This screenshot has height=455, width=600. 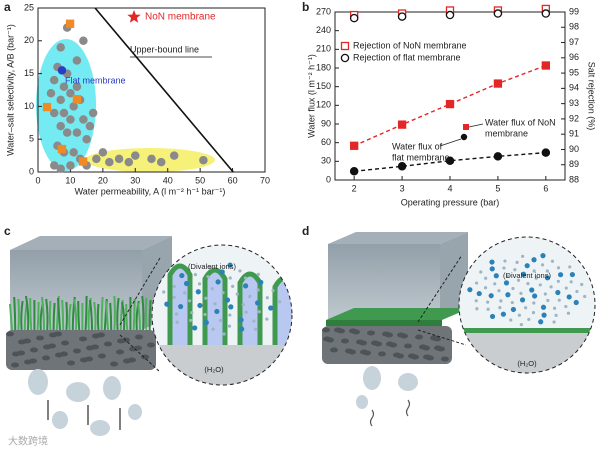 I want to click on pores, so click(x=385, y=344).